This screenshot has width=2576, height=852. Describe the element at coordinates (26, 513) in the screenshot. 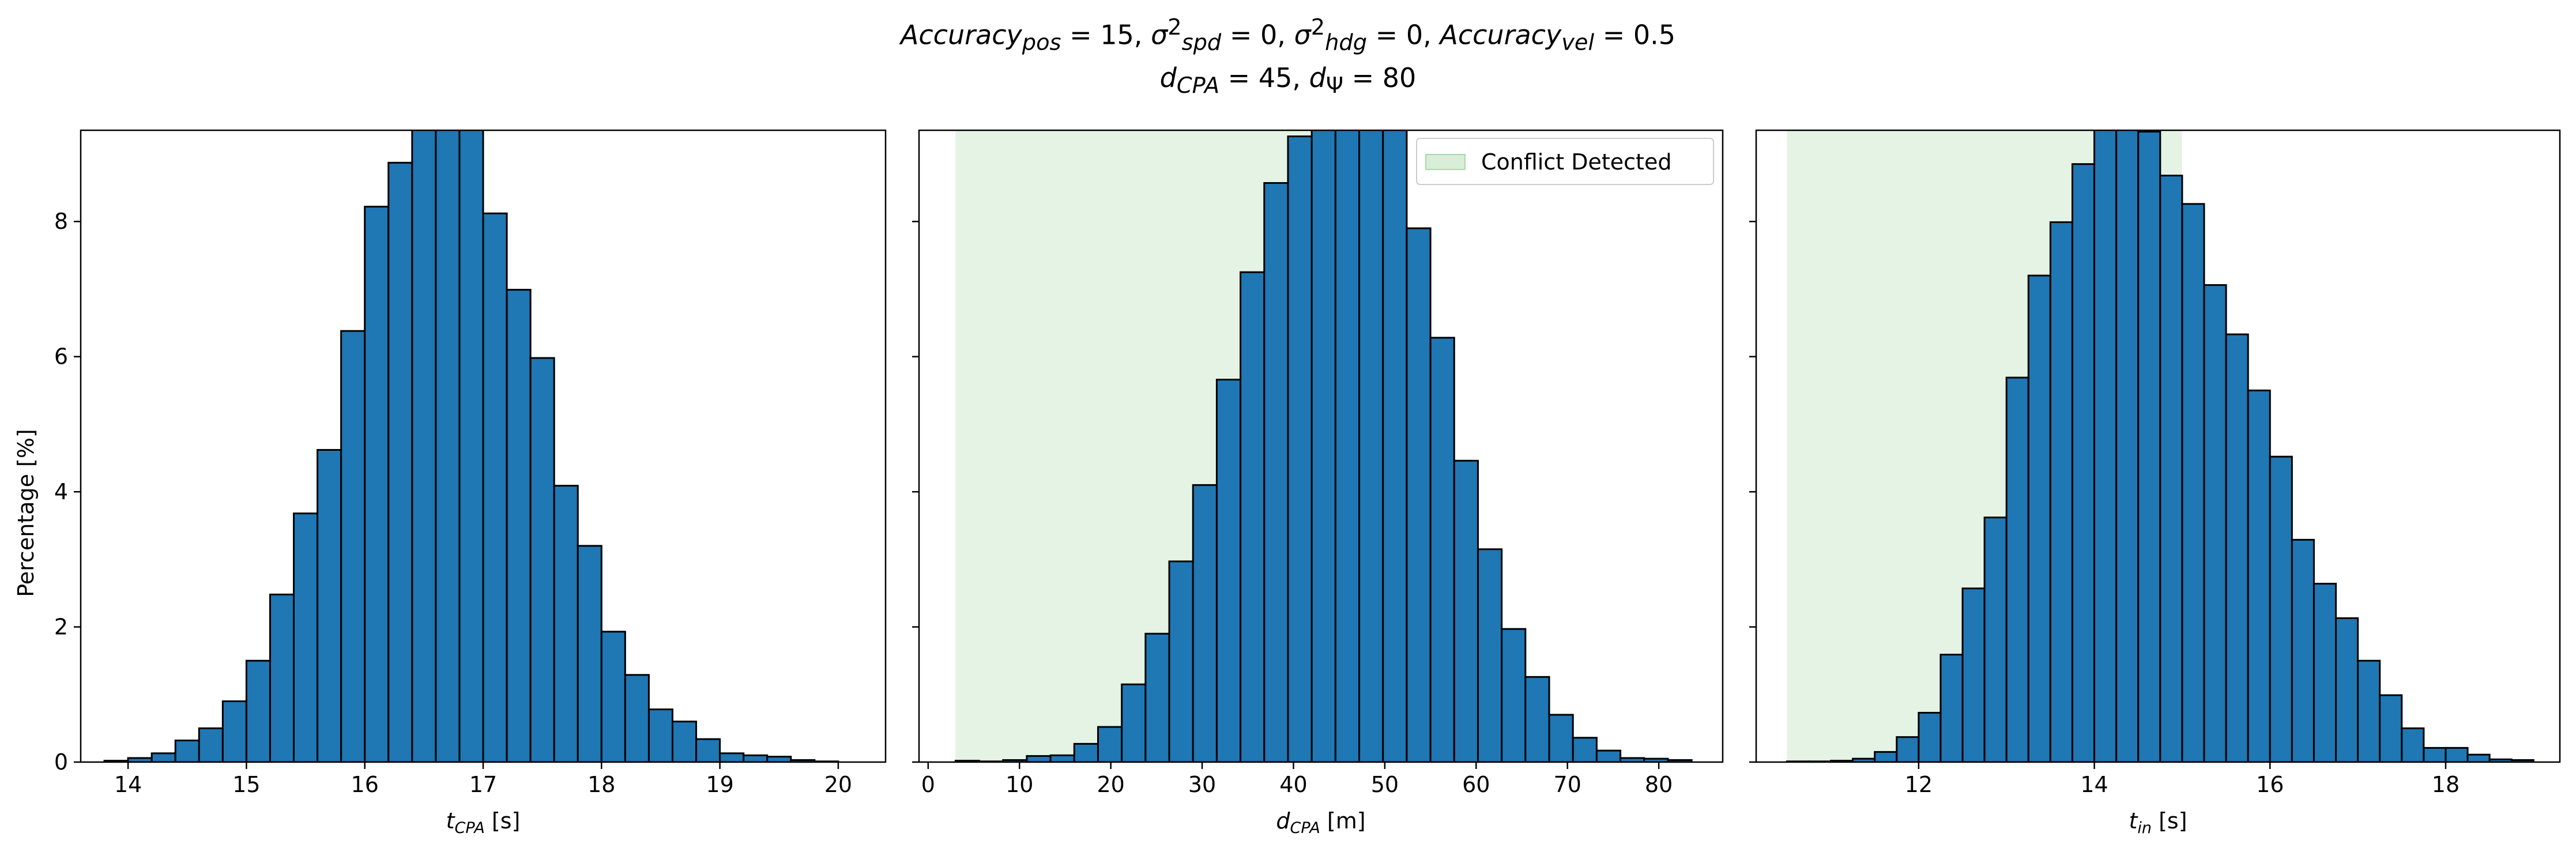

I see `y-axis-label: Percentage [%]` at that location.